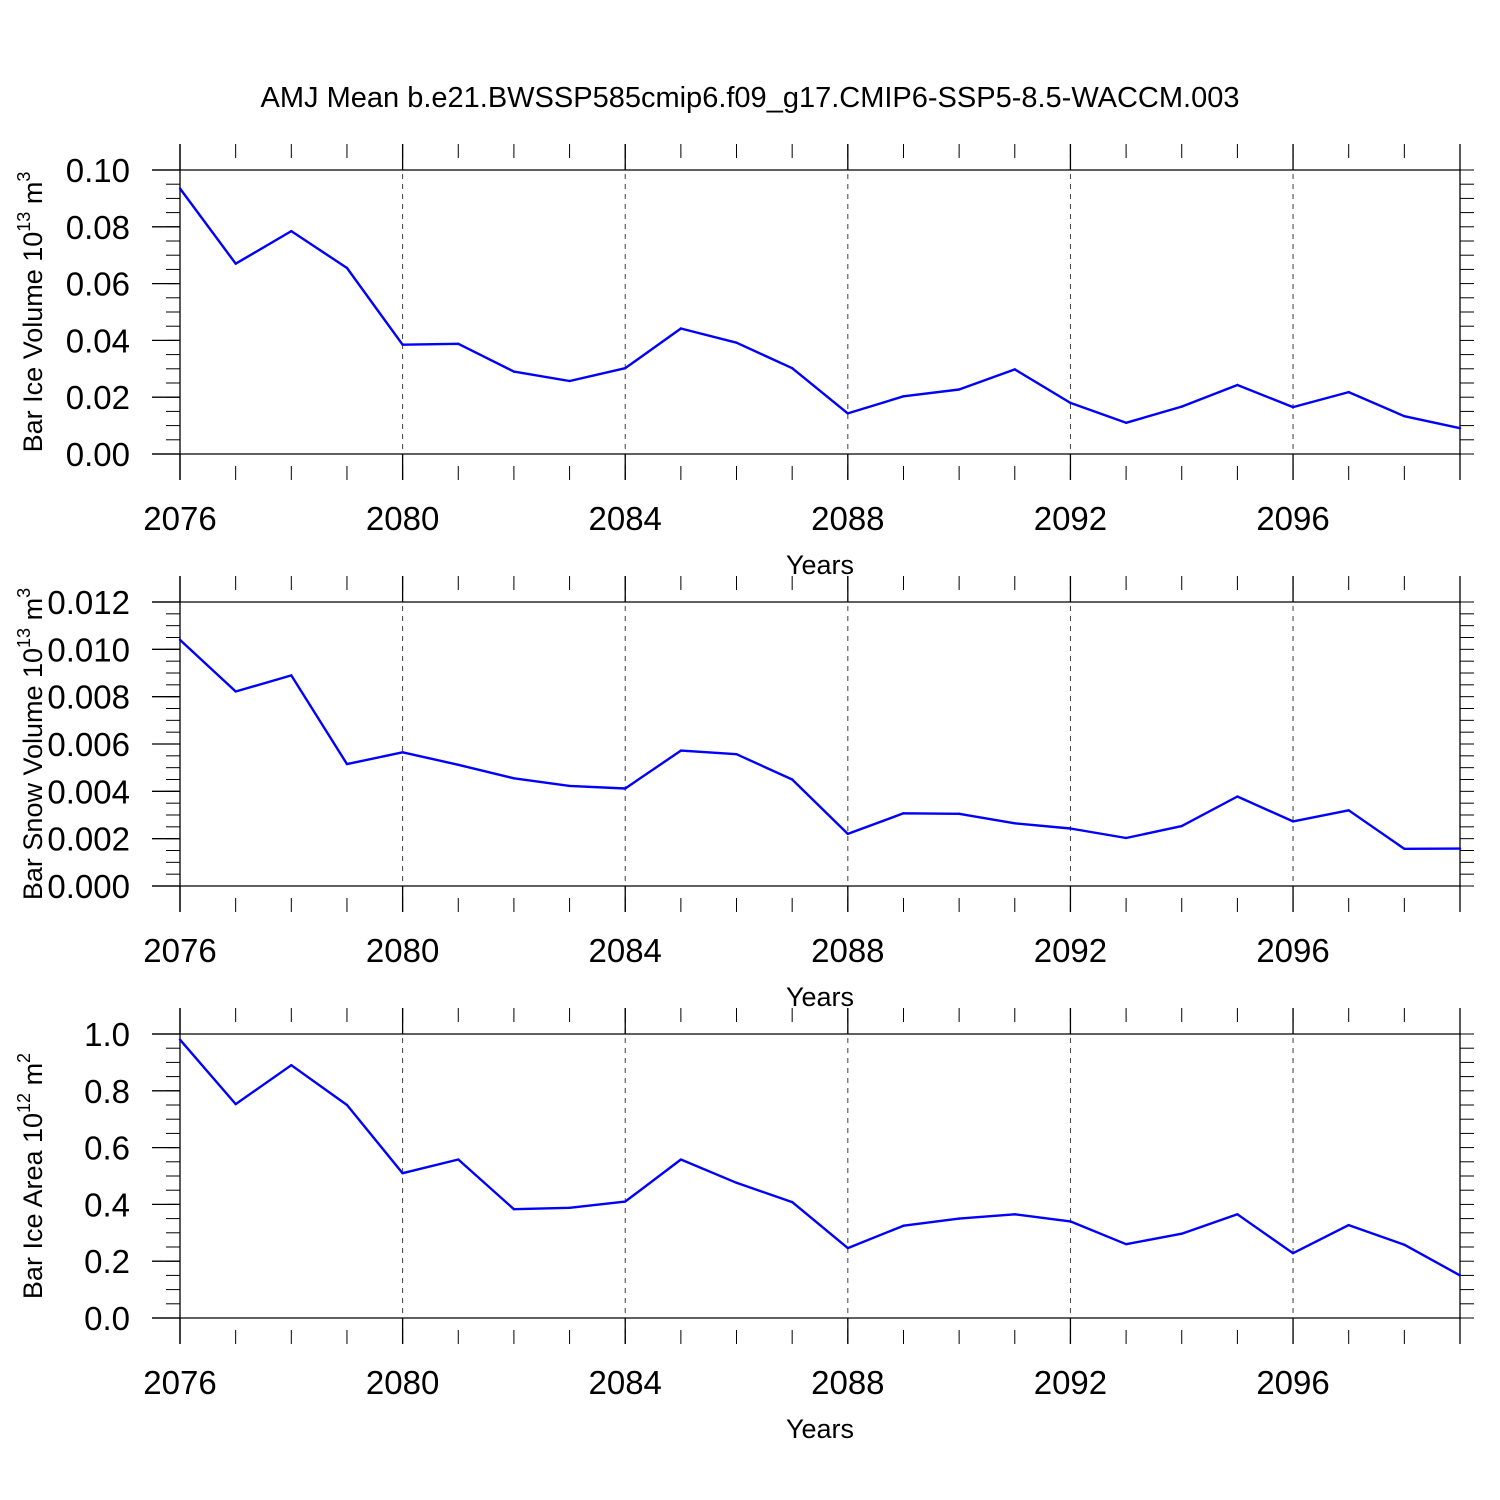 This screenshot has height=1500, width=1500. Describe the element at coordinates (98, 454) in the screenshot. I see `y-tick-label: 0.00` at that location.